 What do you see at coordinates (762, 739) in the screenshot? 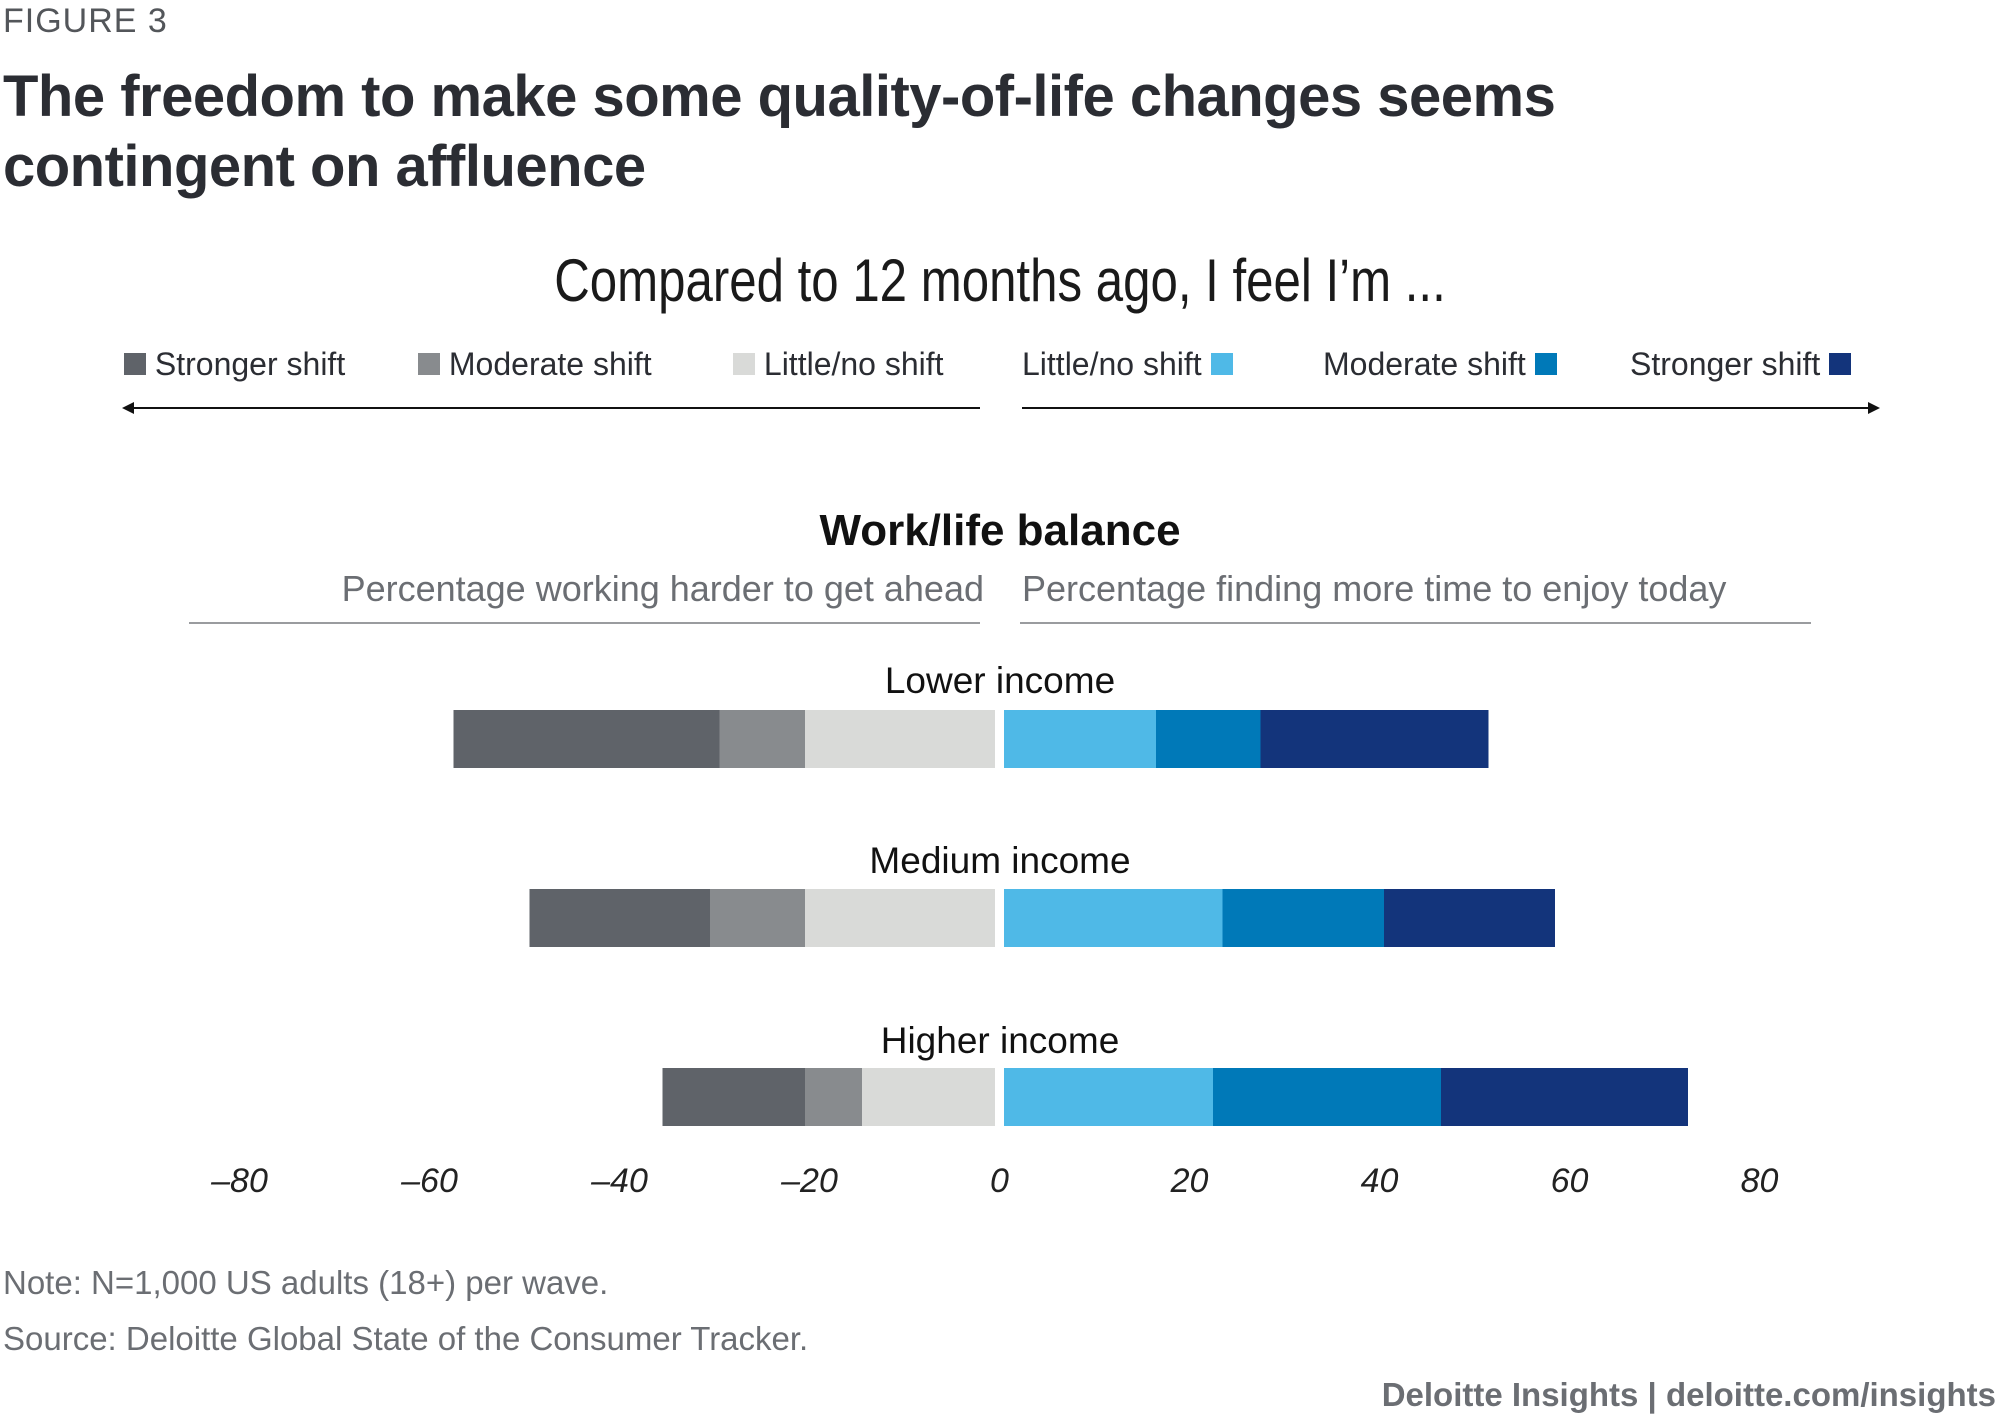
I see `bar-lower-income-left-moderate-shift` at bounding box center [762, 739].